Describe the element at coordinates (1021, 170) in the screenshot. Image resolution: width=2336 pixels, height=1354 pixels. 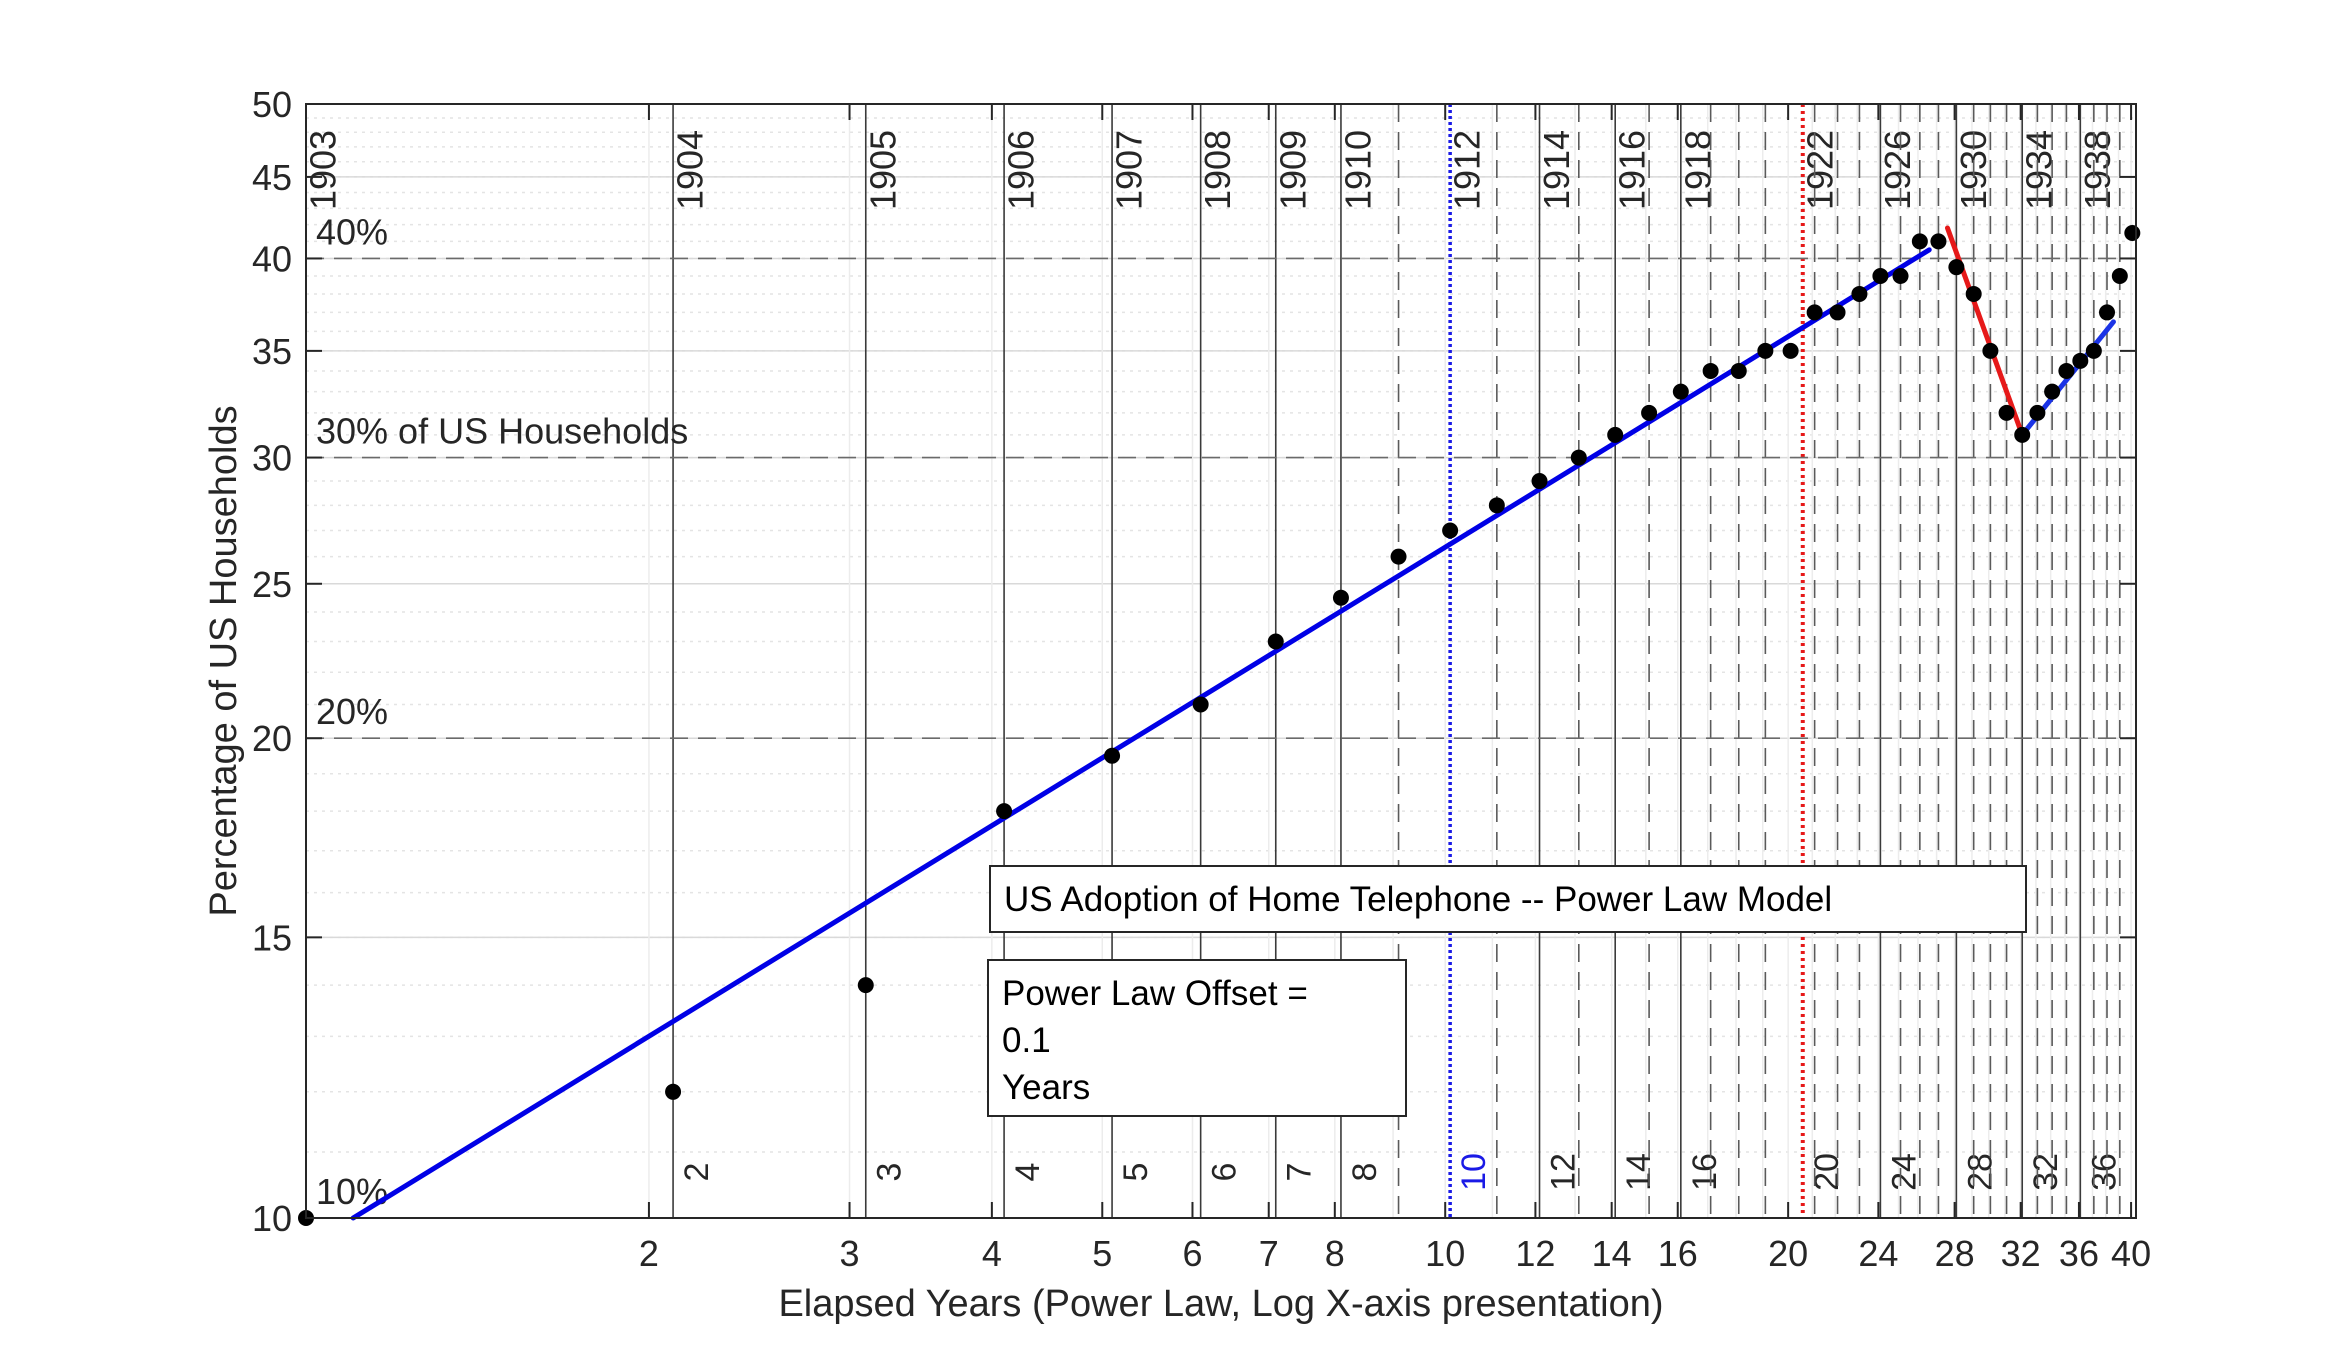
I see `year-label: 1906` at that location.